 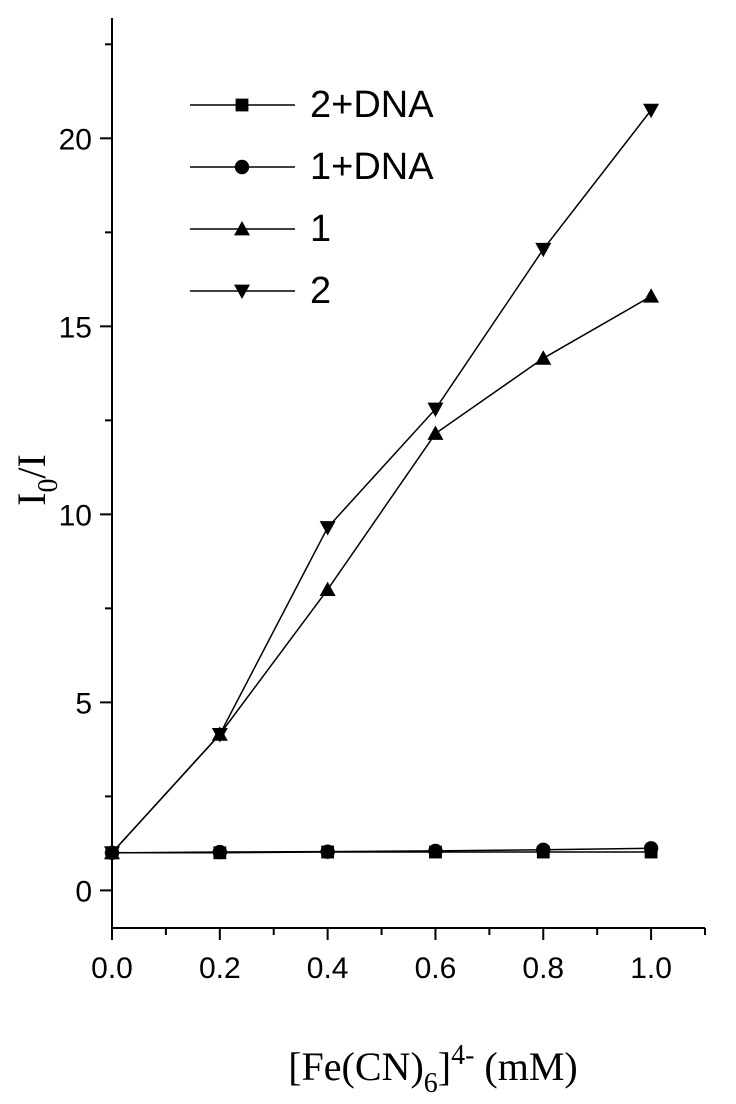 I want to click on legend-label: 2, so click(x=320, y=291).